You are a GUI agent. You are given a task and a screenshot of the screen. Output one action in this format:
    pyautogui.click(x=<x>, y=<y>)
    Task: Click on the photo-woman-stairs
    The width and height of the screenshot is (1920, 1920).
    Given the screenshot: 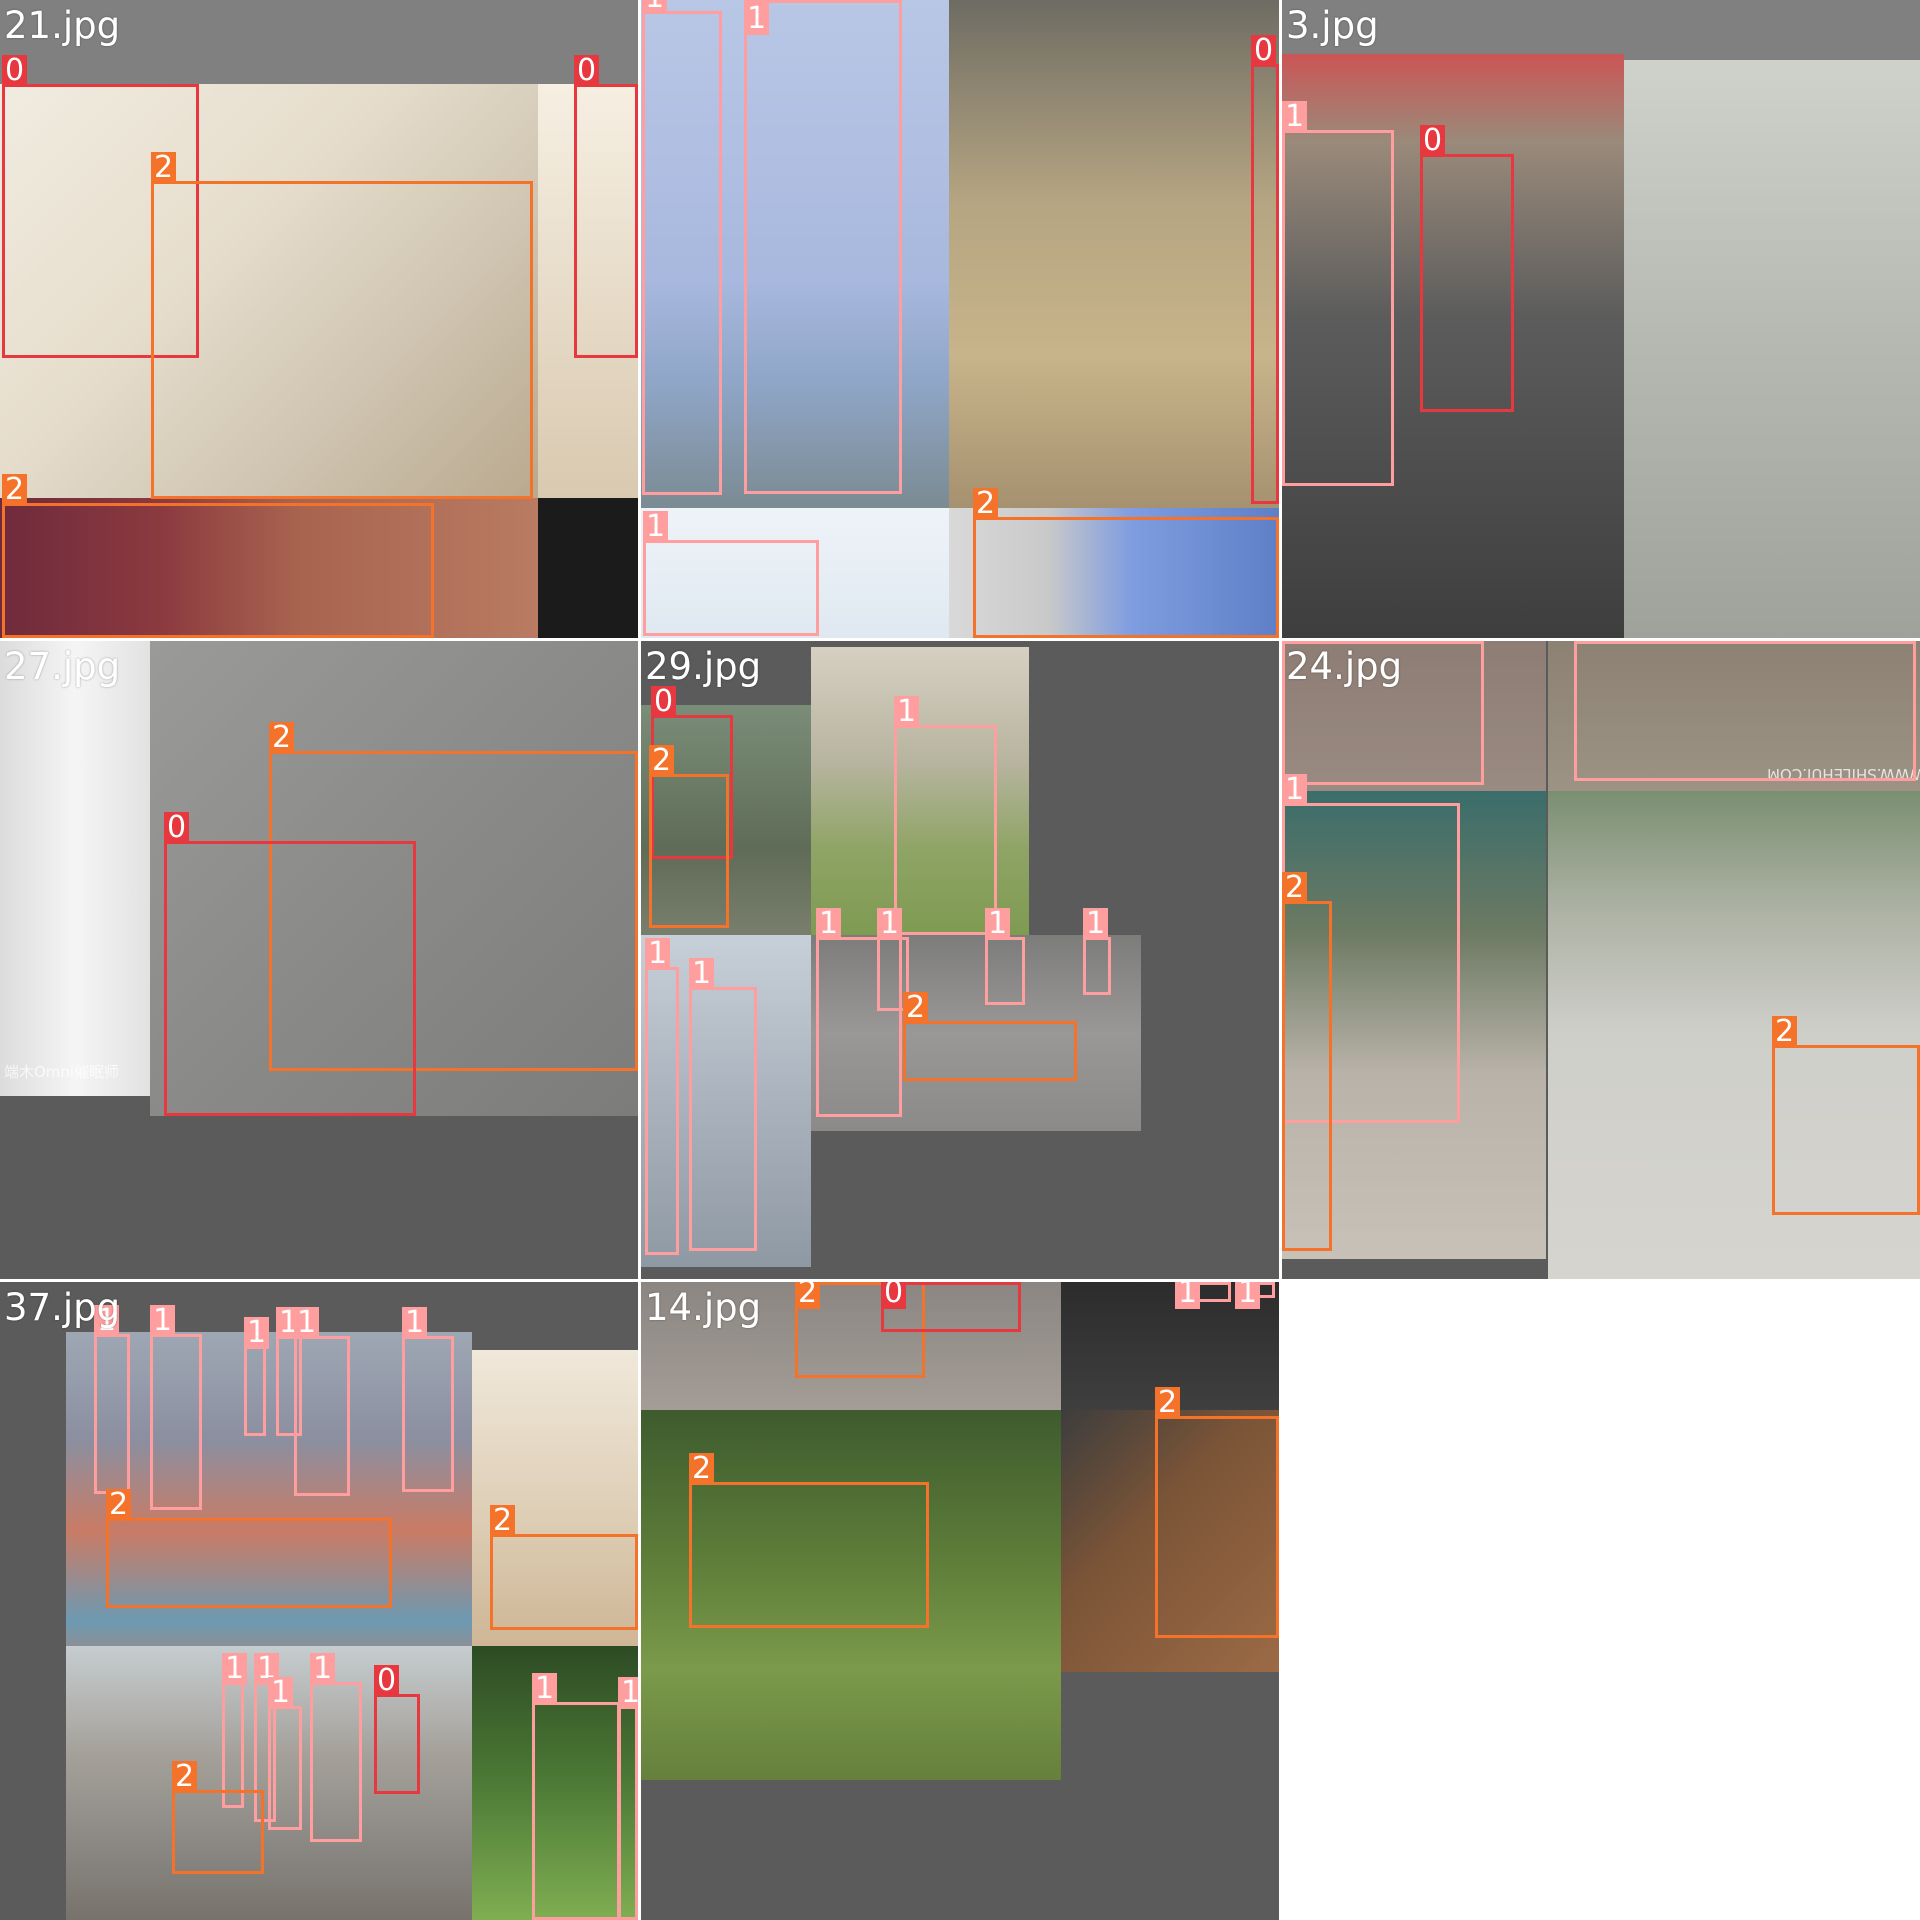 What is the action you would take?
    pyautogui.click(x=269, y=568)
    